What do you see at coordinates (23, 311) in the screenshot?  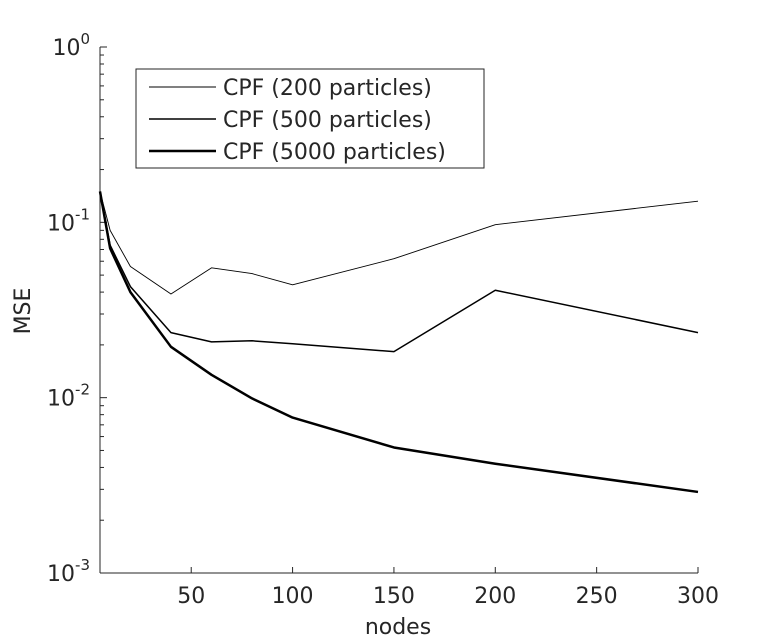 I see `y-axis-label: MSE` at bounding box center [23, 311].